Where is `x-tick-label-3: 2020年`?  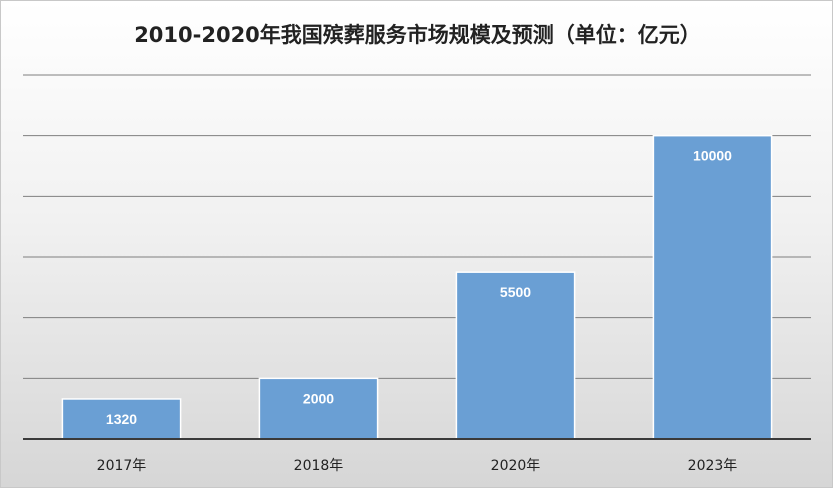
x-tick-label-3: 2020年 is located at coordinates (516, 466).